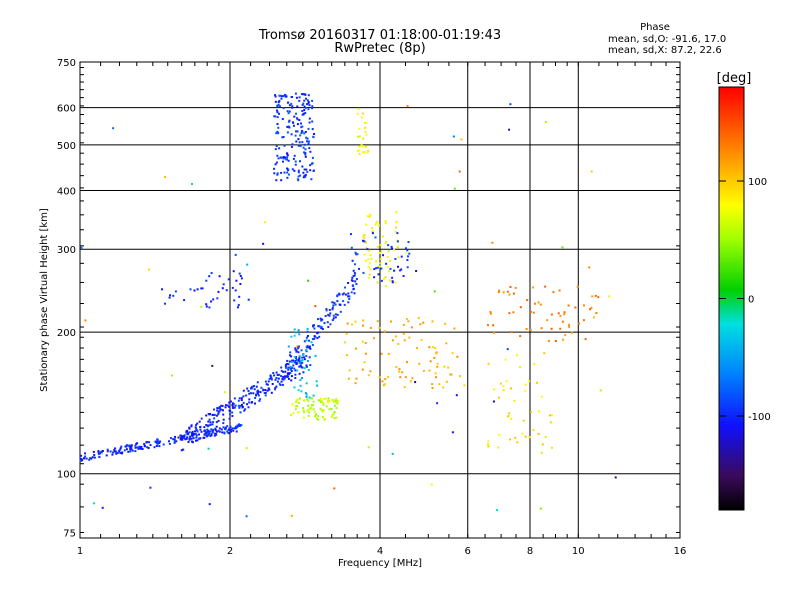 The image size is (800, 604). I want to click on colorbar-tick-label: 100, so click(757, 182).